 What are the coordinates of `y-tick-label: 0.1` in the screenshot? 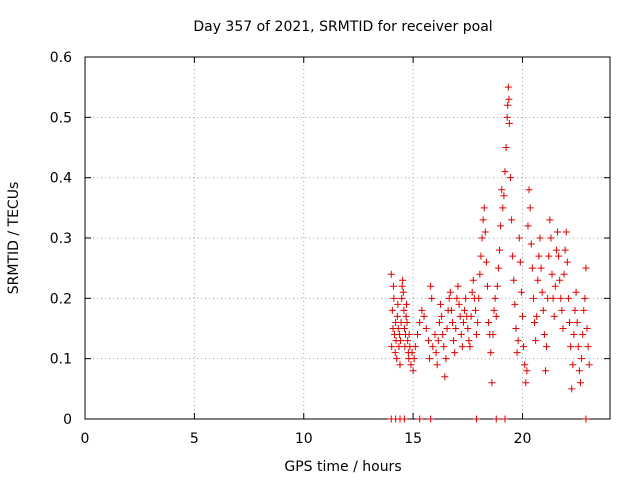 It's located at (61, 360).